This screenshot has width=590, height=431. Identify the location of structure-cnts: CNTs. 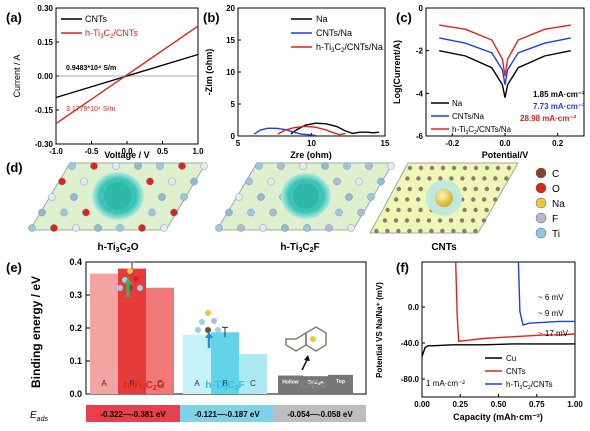
(444, 207).